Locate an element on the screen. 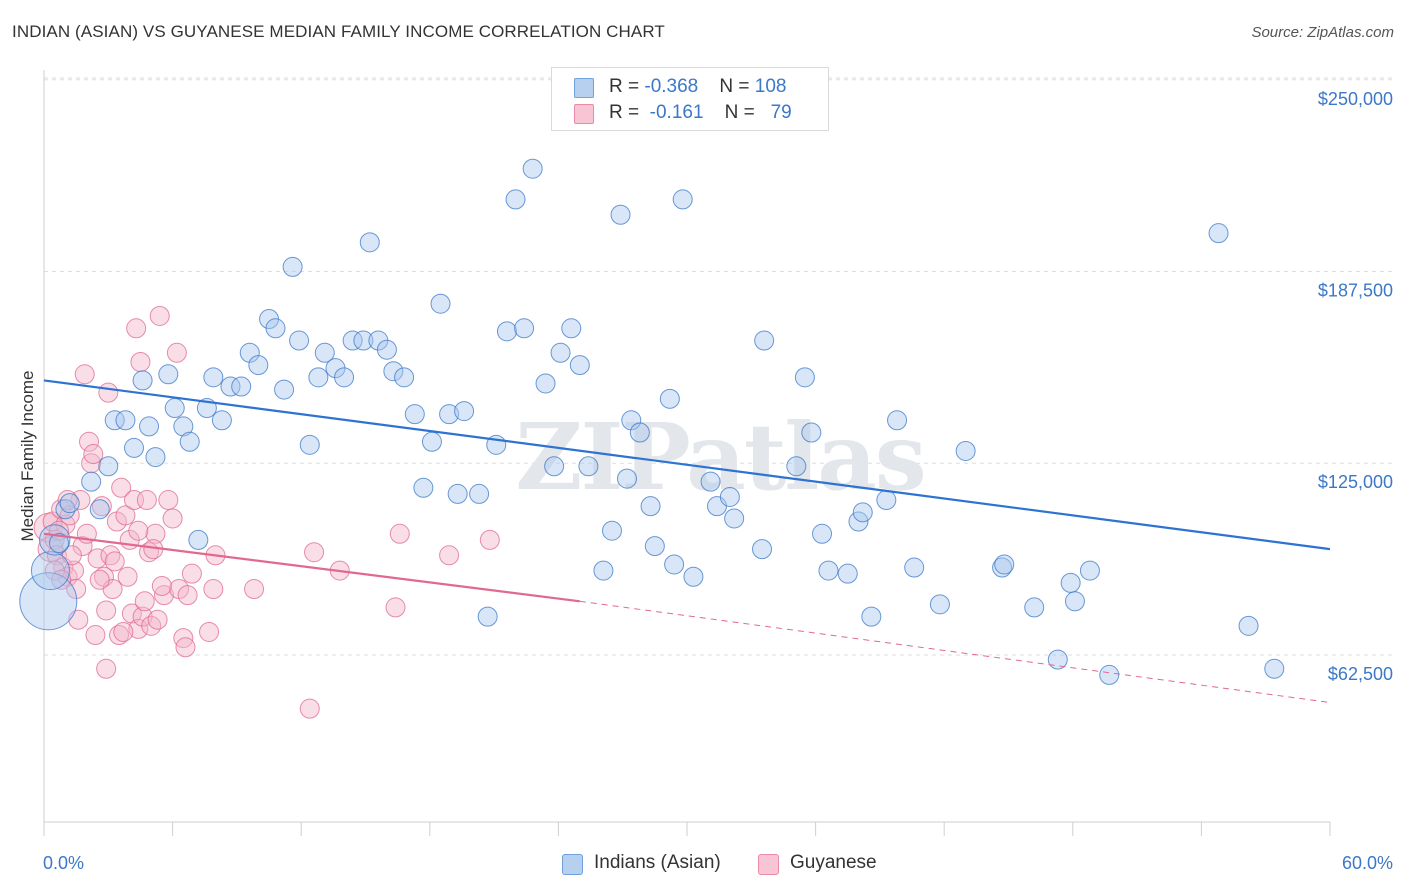 This screenshot has width=1406, height=892. legend-n-value: 79 is located at coordinates (781, 112).